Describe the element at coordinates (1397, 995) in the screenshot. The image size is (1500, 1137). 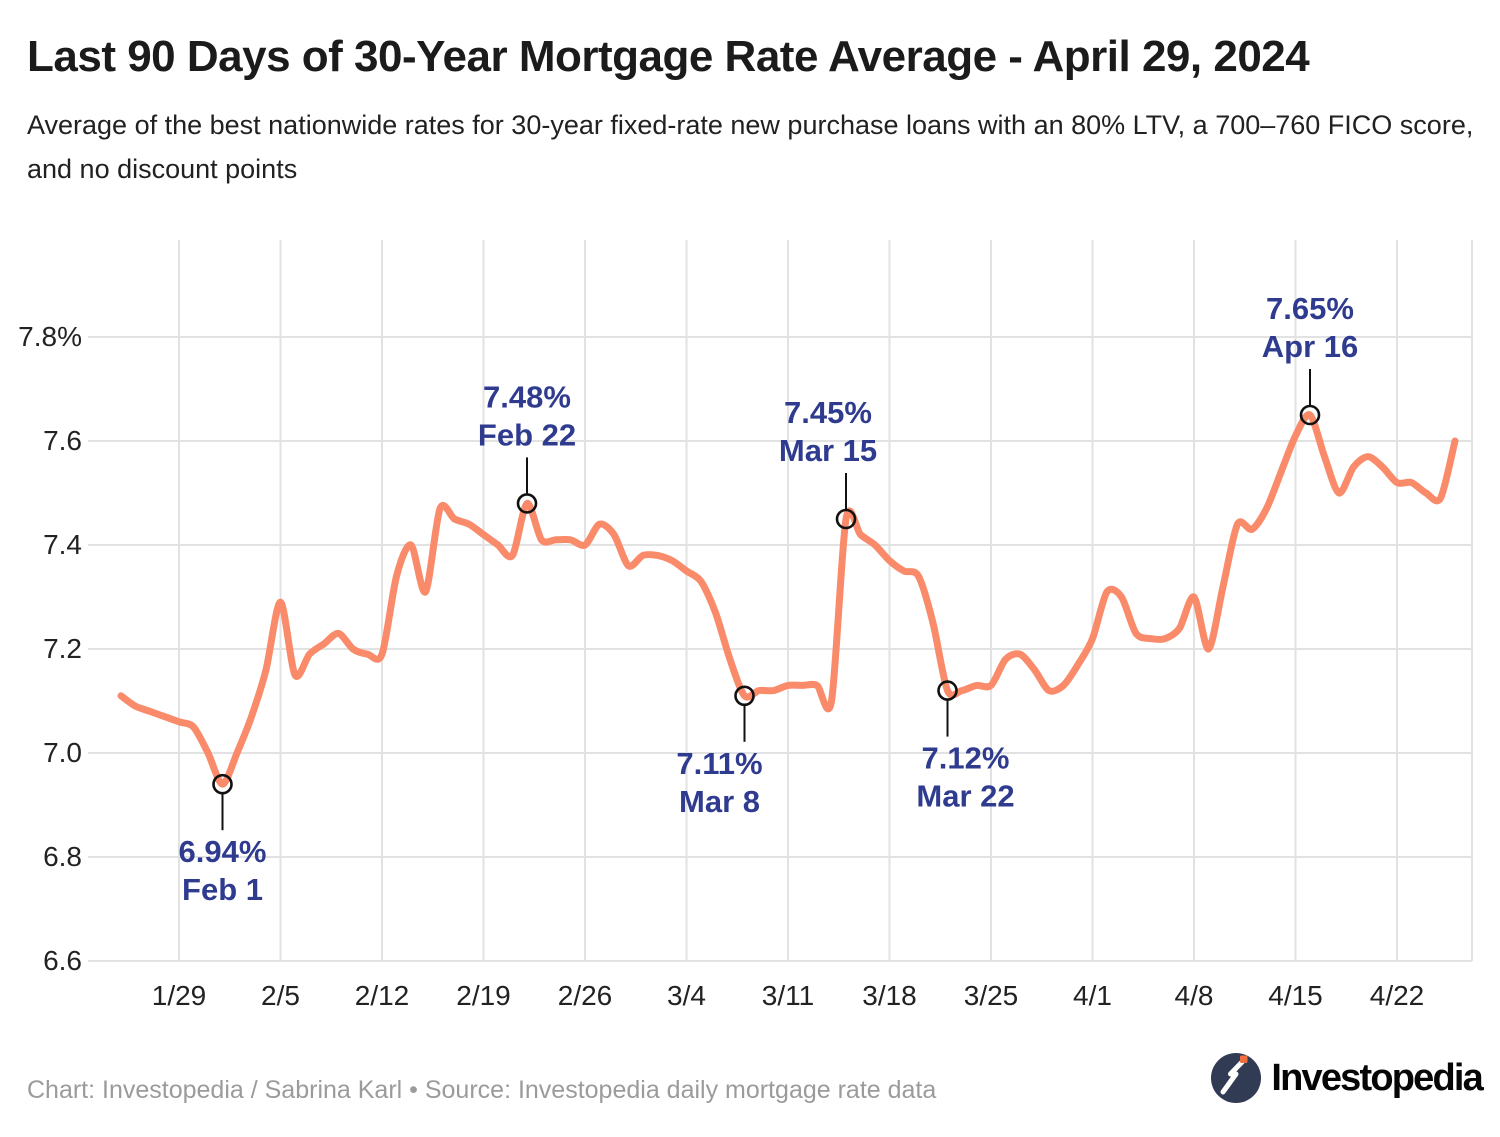
I see `x-axis-label: 4/22` at that location.